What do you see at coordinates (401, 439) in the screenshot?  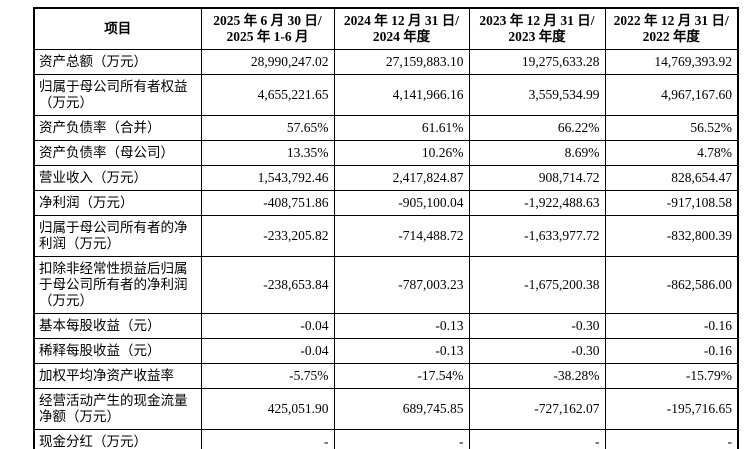 I see `value-2024: -` at bounding box center [401, 439].